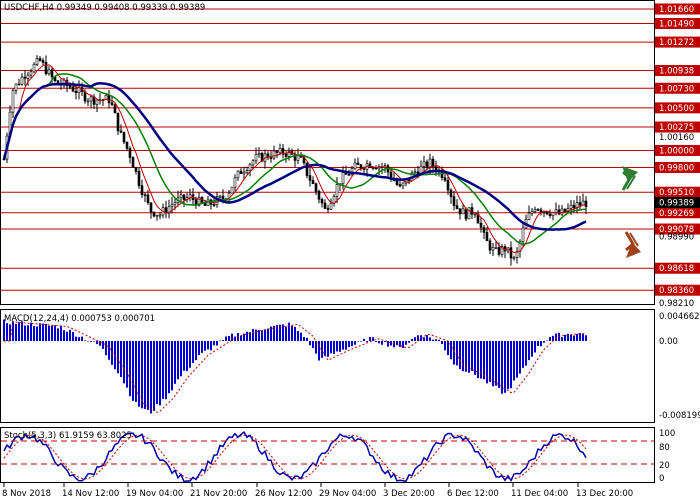 This screenshot has width=700, height=500. I want to click on stoch-scale-100: 100, so click(667, 434).